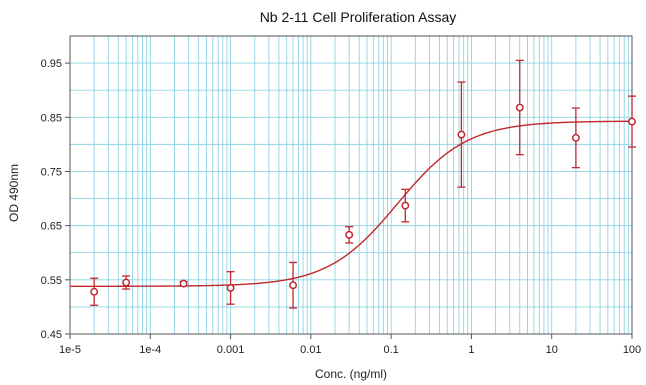  What do you see at coordinates (390, 350) in the screenshot?
I see `x-tick-label: 0.1` at bounding box center [390, 350].